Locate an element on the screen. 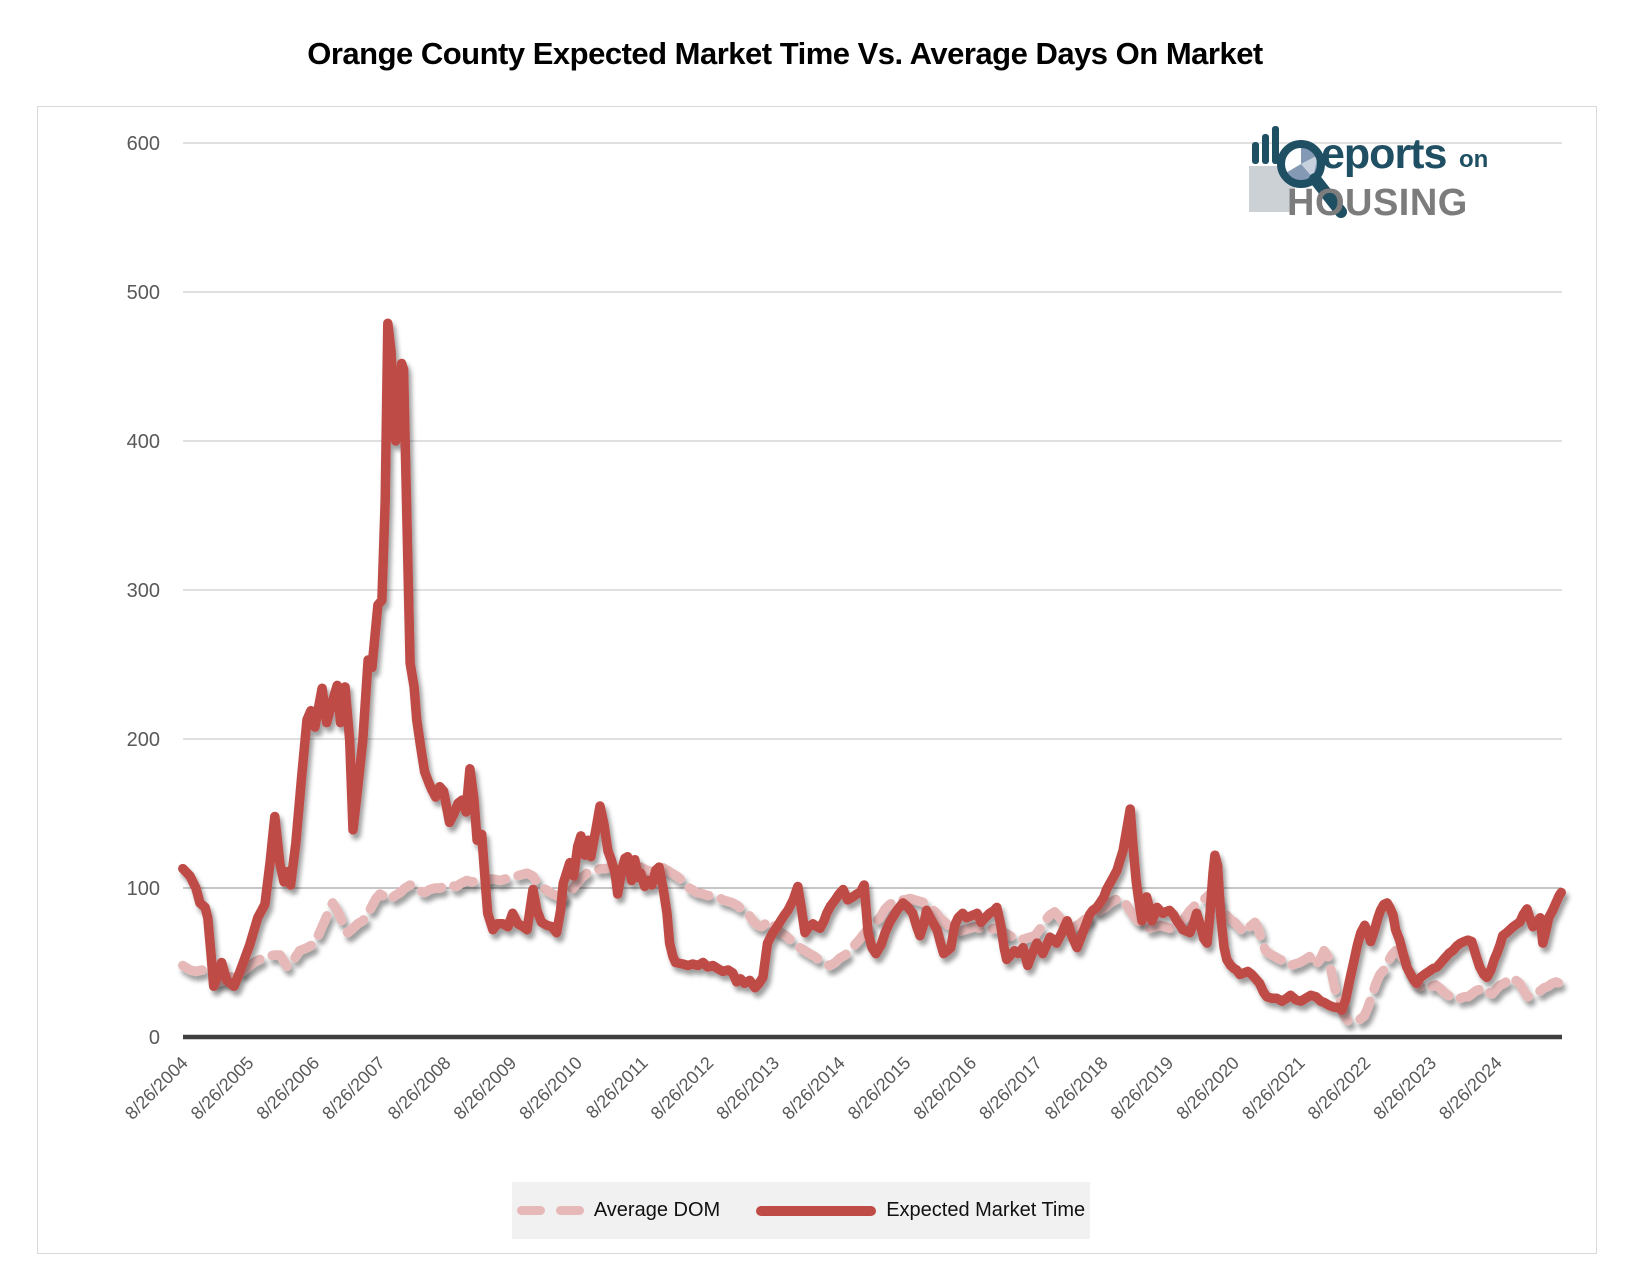  x-axis-label-12: 8/26/2016 is located at coordinates (944, 1088).